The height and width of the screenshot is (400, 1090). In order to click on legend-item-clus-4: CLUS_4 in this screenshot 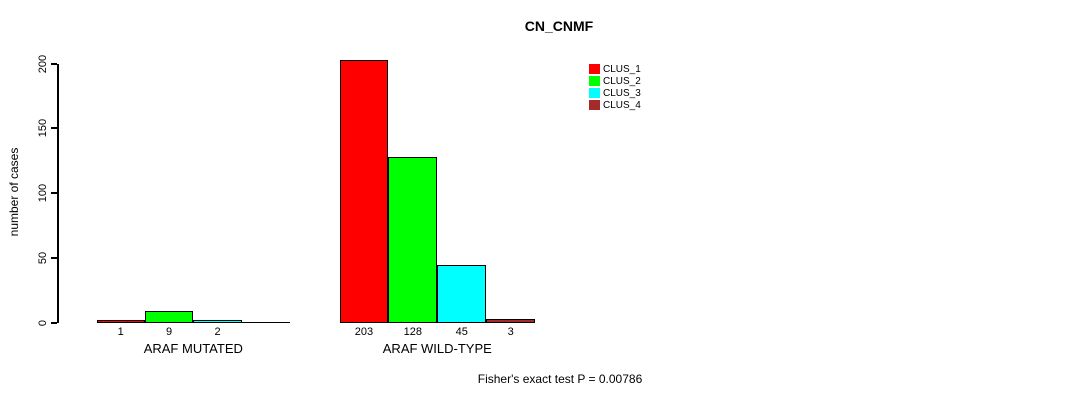, I will do `click(615, 105)`.